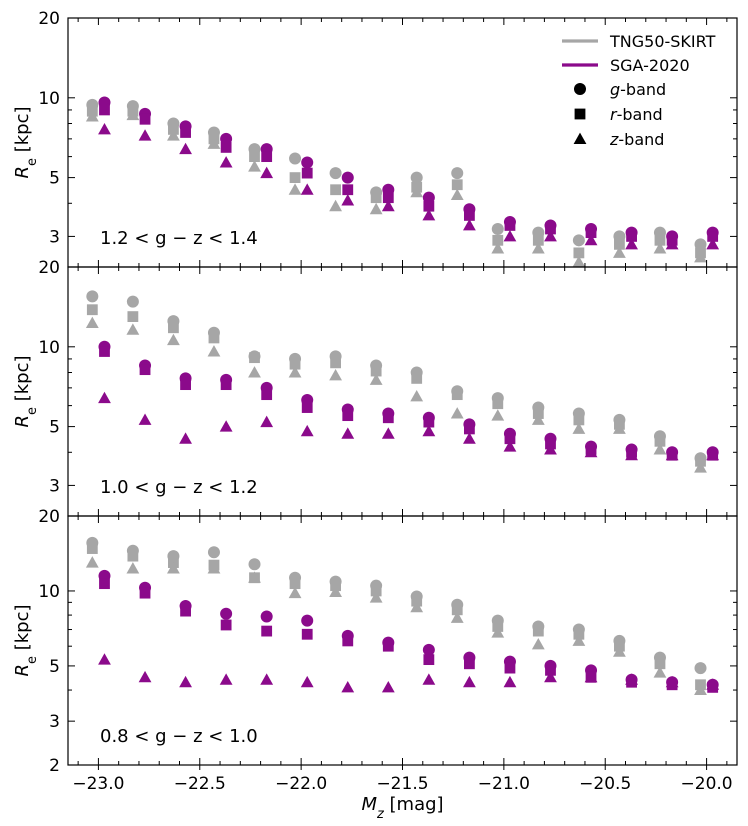 This screenshot has width=748, height=826. Describe the element at coordinates (54, 766) in the screenshot. I see `y-tick-label: 2` at that location.